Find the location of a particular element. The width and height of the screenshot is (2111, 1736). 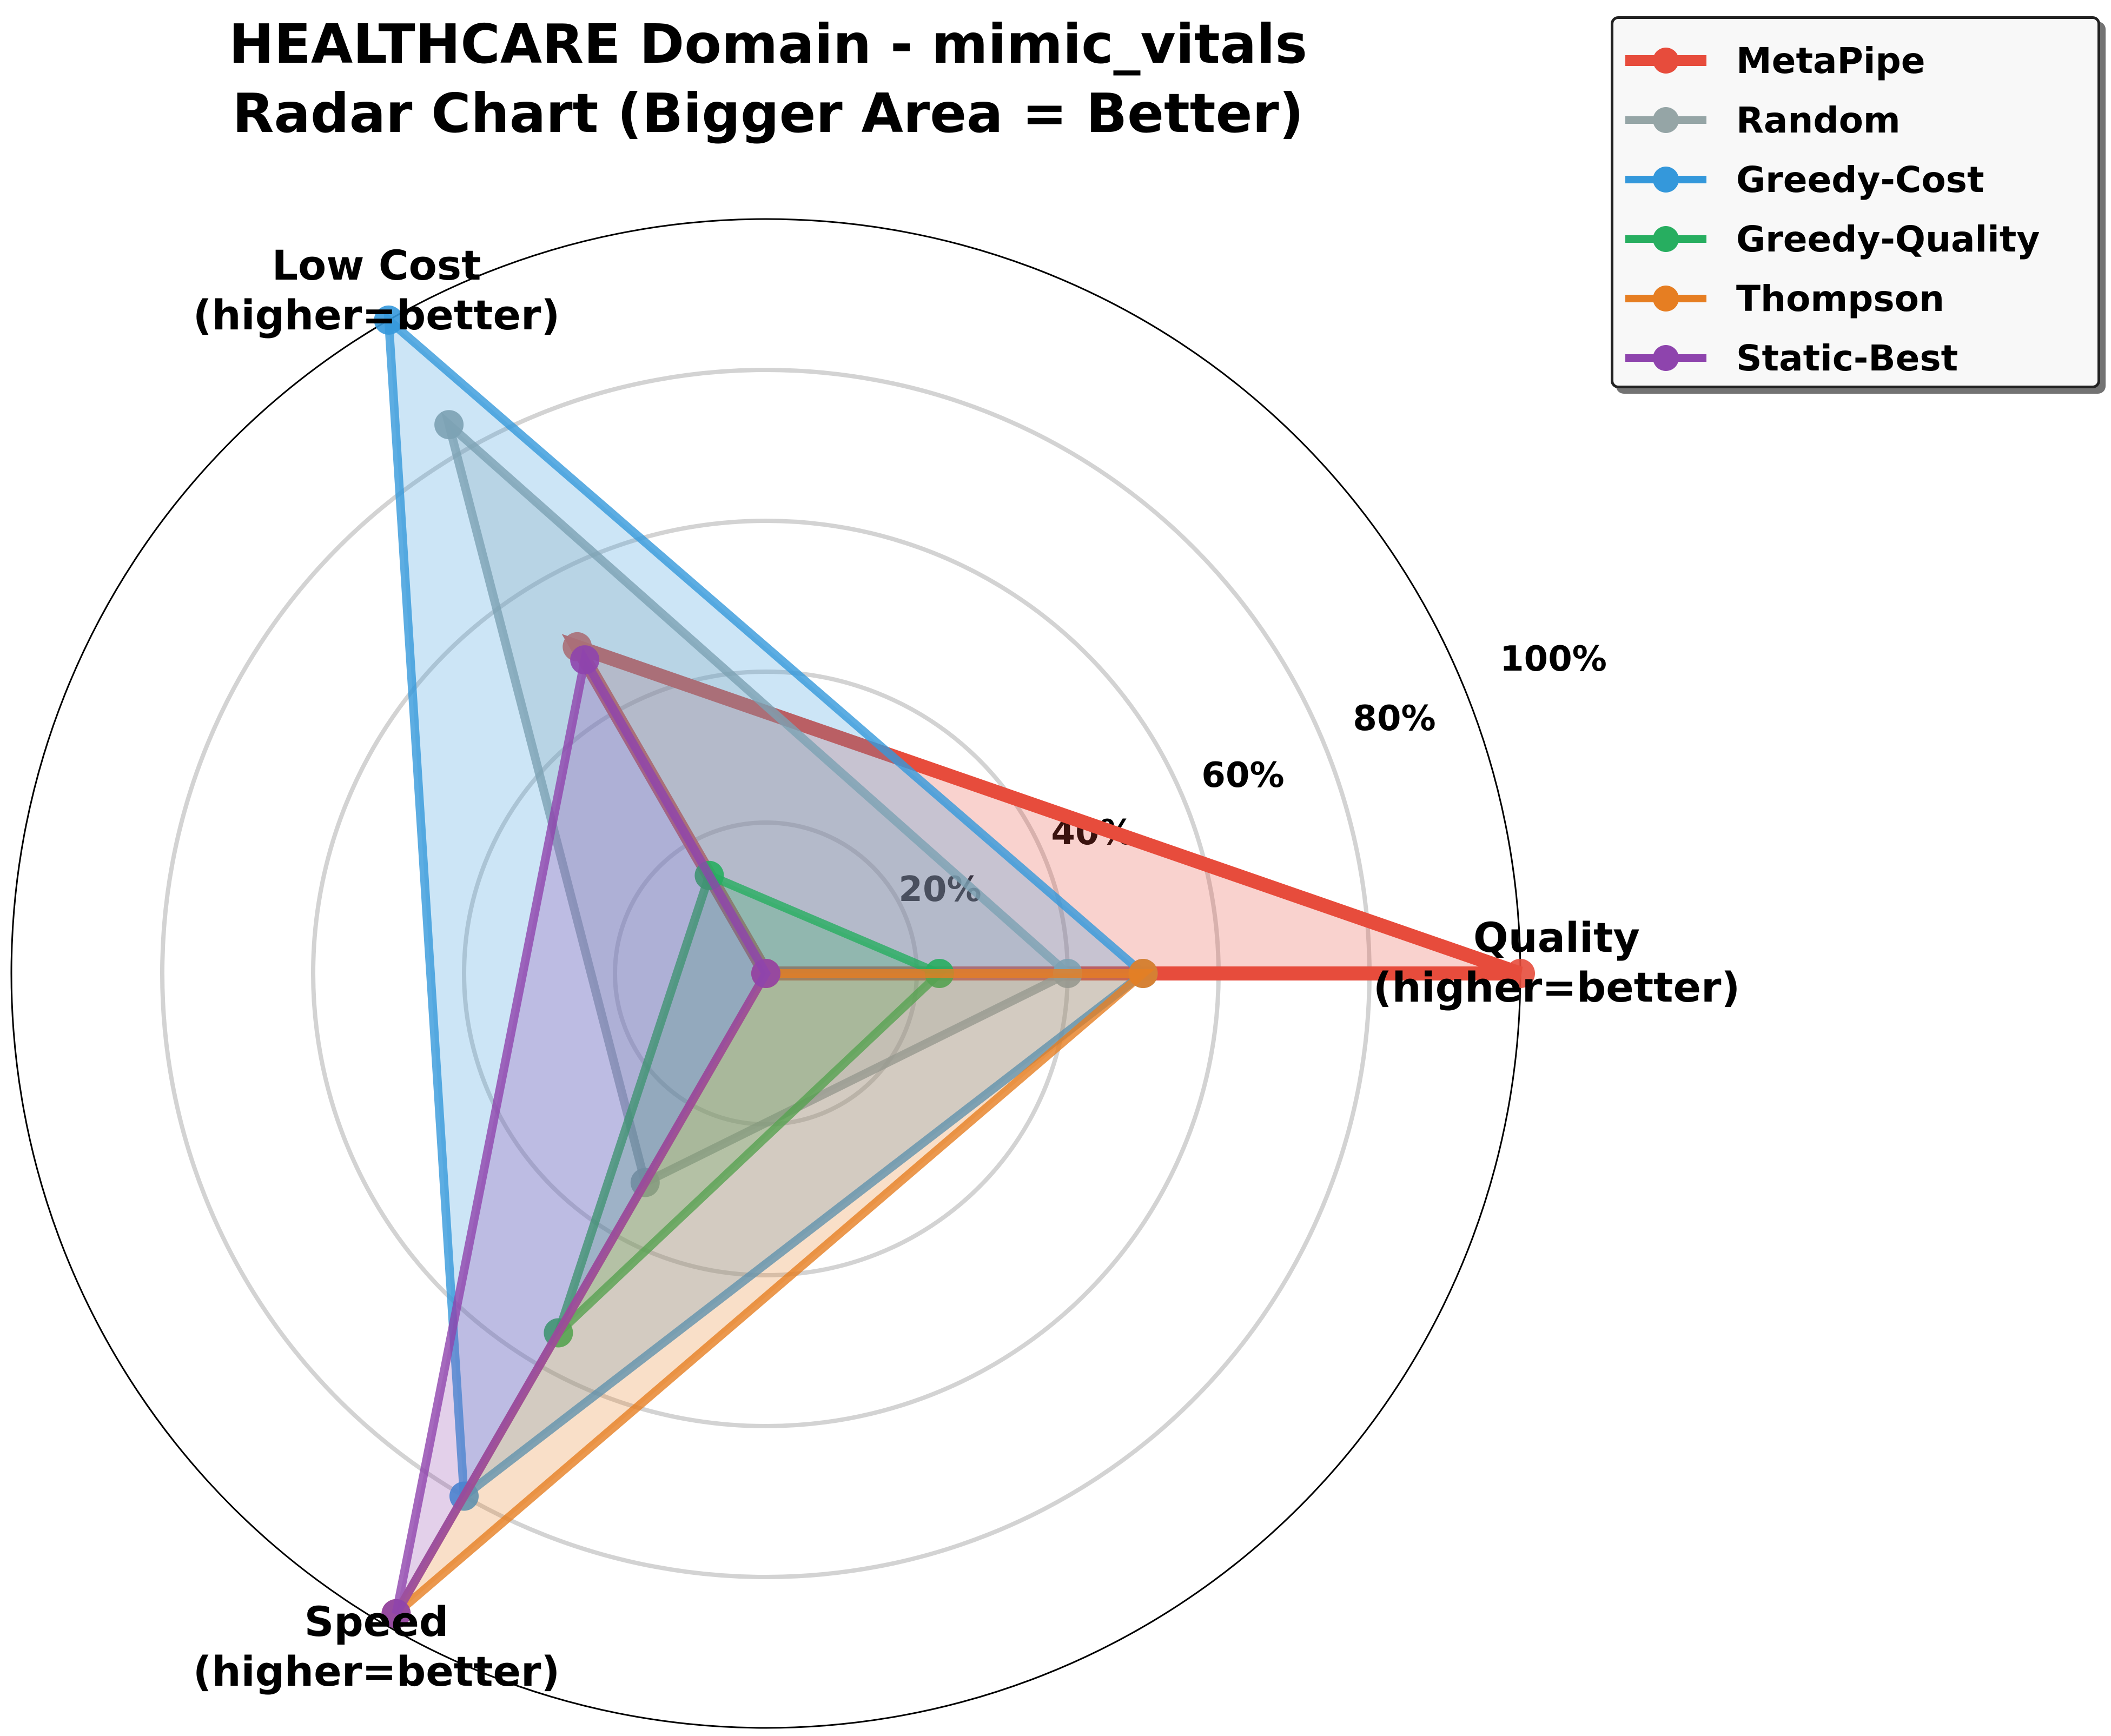

legend-marker-greedy-quality is located at coordinates (1666, 239).